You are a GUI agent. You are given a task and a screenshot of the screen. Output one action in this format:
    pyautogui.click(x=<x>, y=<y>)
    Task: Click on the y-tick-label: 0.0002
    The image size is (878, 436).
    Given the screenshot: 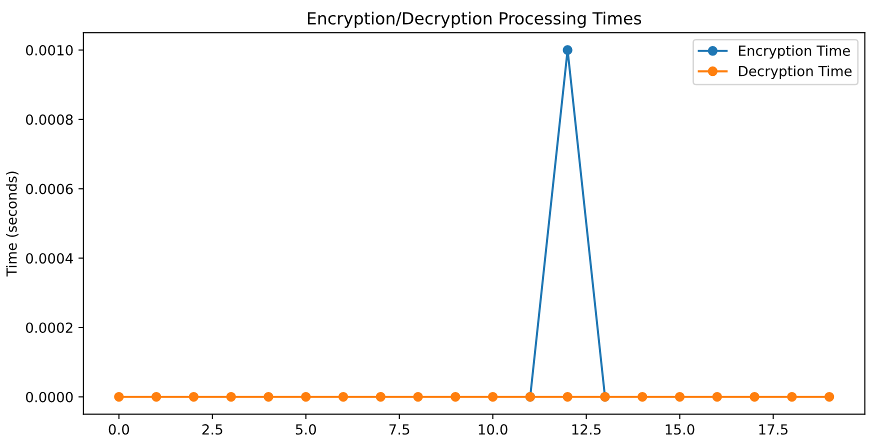 What is the action you would take?
    pyautogui.click(x=49, y=327)
    